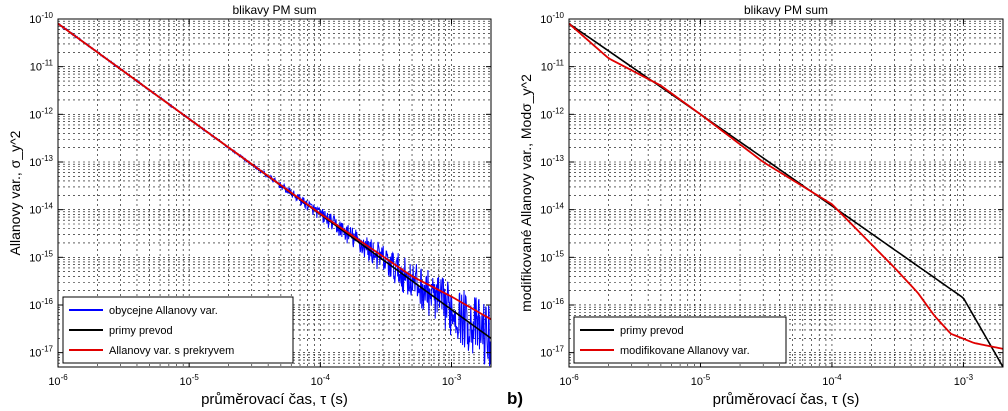 The image size is (1008, 411). What do you see at coordinates (515, 398) in the screenshot?
I see `panel-tag: b)` at bounding box center [515, 398].